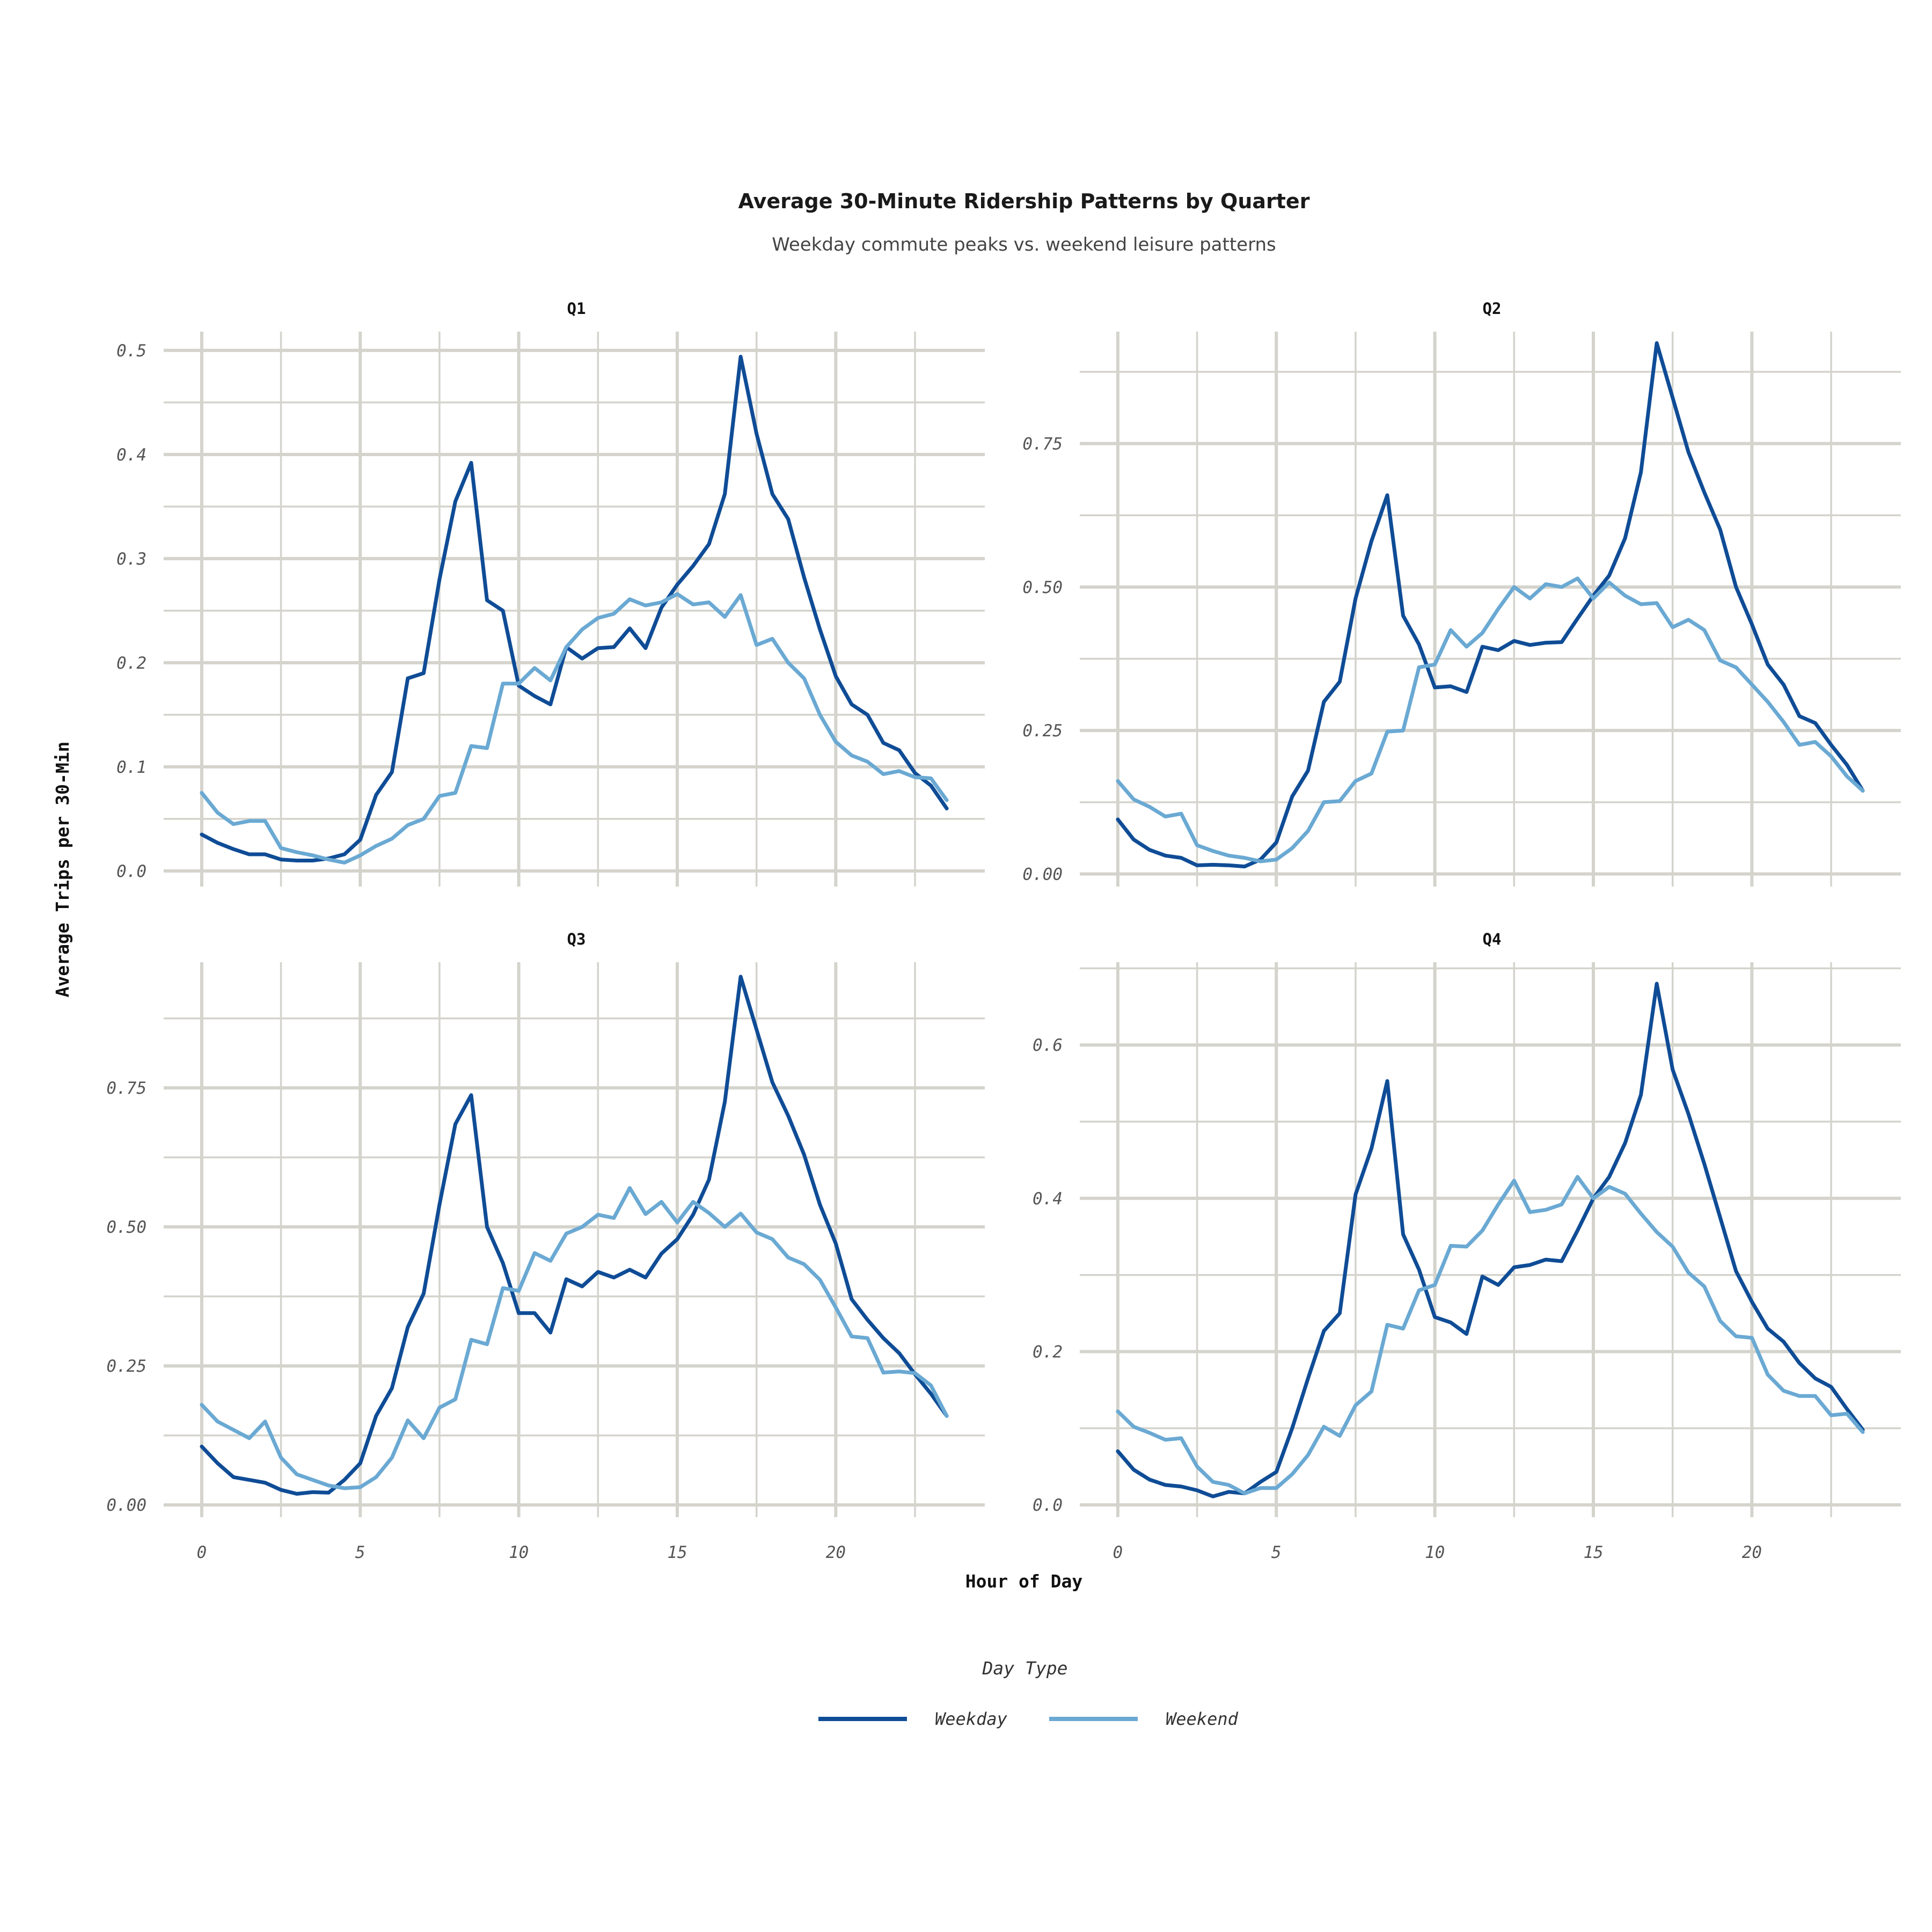 This screenshot has width=1932, height=1932. What do you see at coordinates (1492, 939) in the screenshot?
I see `panel-strip-label: Q4` at bounding box center [1492, 939].